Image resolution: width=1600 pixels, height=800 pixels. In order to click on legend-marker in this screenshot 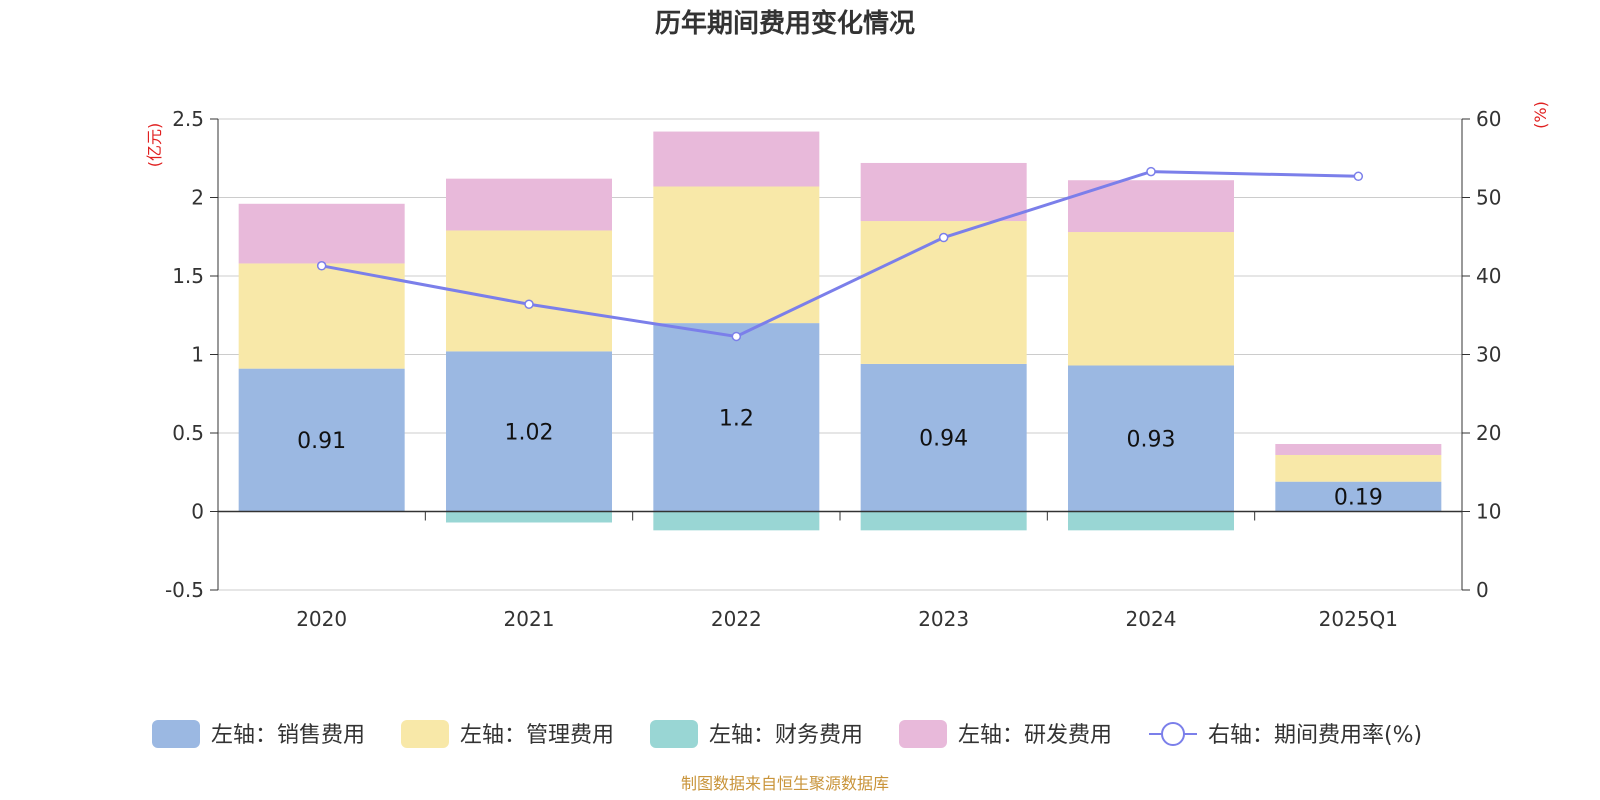, I will do `click(1173, 734)`.